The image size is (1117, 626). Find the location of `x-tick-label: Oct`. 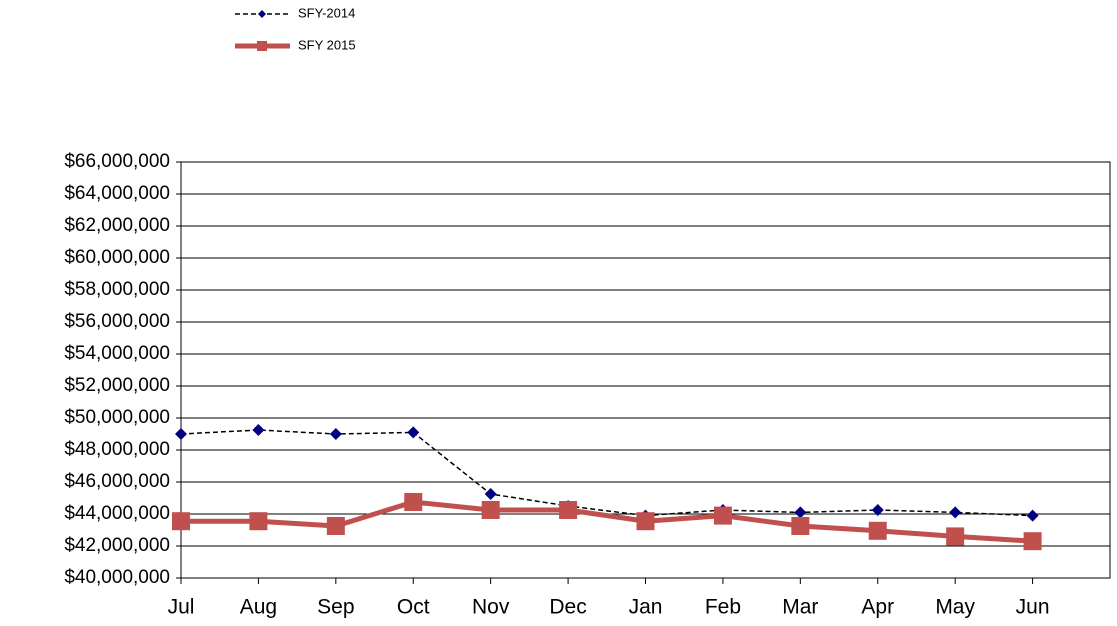

x-tick-label: Oct is located at coordinates (413, 607).